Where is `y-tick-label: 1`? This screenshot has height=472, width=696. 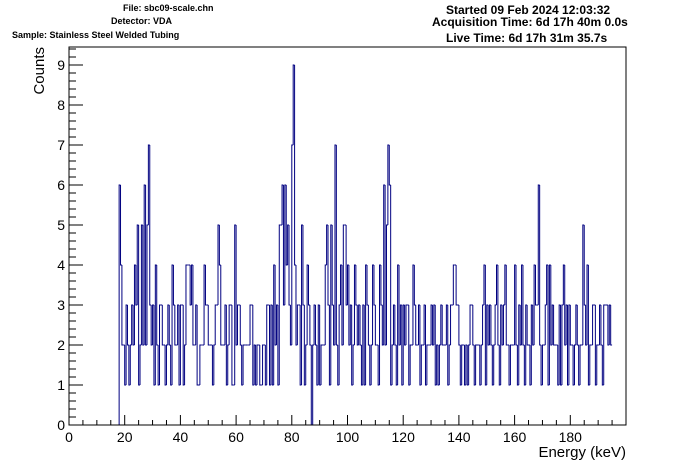 y-tick-label: 1 is located at coordinates (61, 385).